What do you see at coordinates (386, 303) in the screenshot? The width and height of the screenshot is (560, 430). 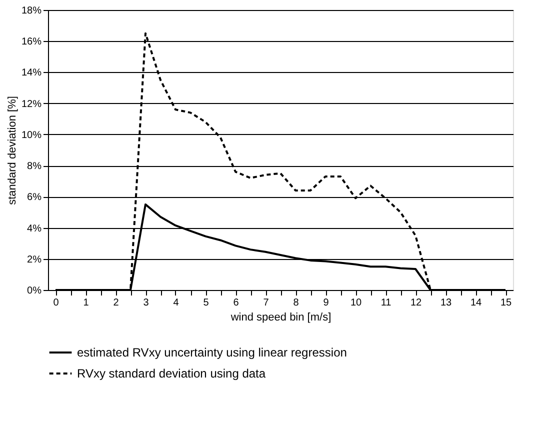 I see `x-tick-label: 11` at bounding box center [386, 303].